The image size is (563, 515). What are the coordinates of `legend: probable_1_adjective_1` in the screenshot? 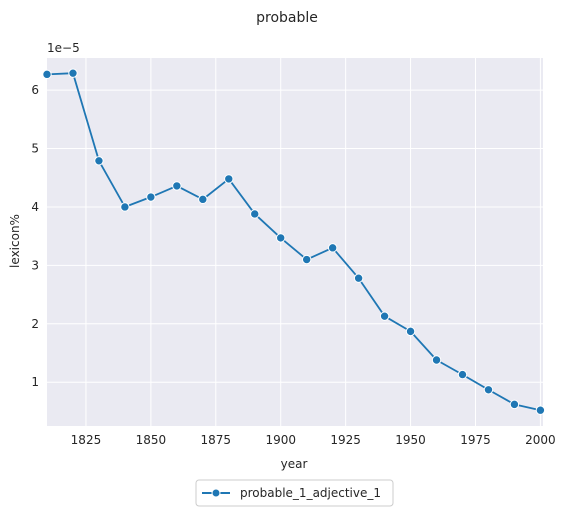 It's located at (294, 493).